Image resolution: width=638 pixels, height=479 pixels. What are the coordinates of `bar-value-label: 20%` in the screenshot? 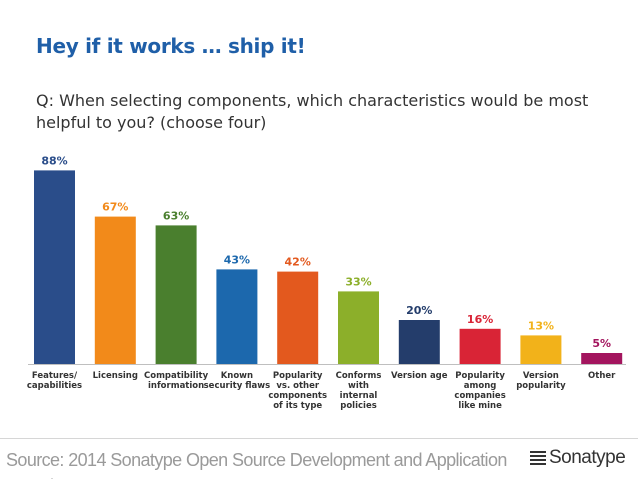 It's located at (419, 310).